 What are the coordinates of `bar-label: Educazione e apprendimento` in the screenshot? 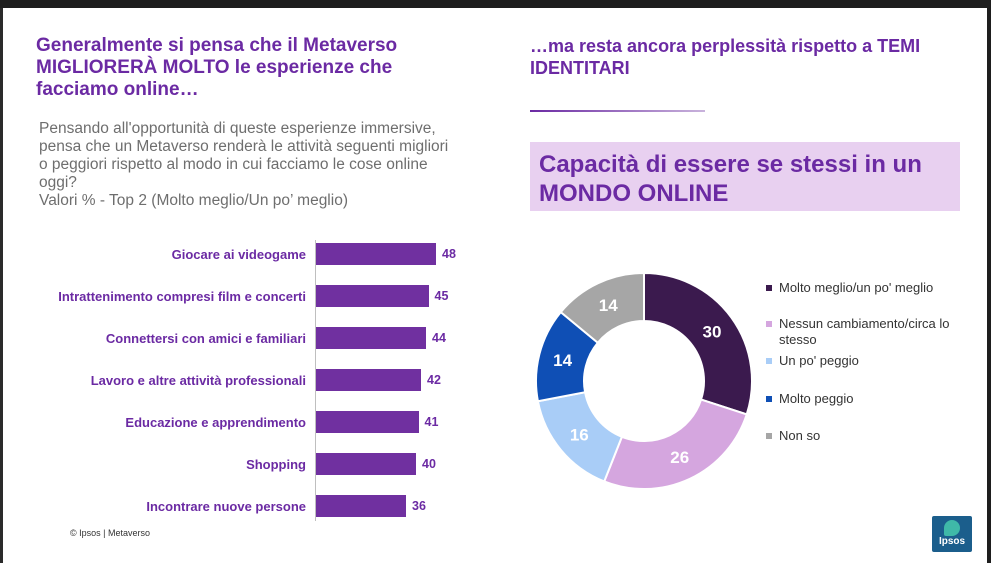 It's located at (215, 422).